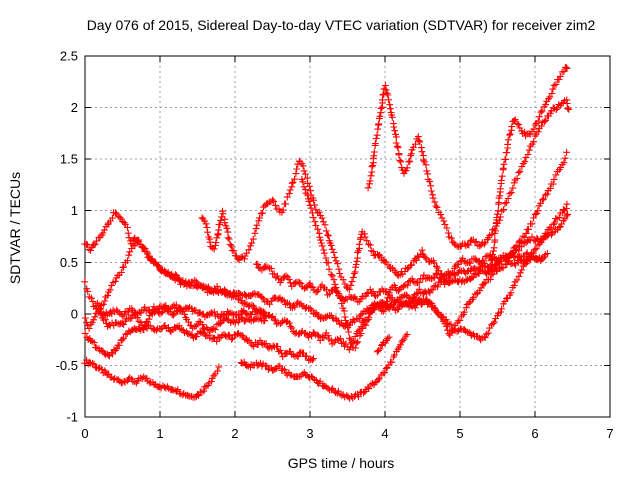  Describe the element at coordinates (69, 159) in the screenshot. I see `y-tick-label: 1.5` at that location.